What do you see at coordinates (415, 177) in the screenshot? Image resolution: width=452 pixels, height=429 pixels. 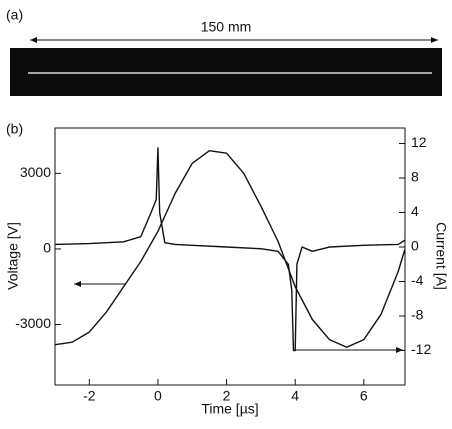 I see `y2-tick-label: 8` at bounding box center [415, 177].